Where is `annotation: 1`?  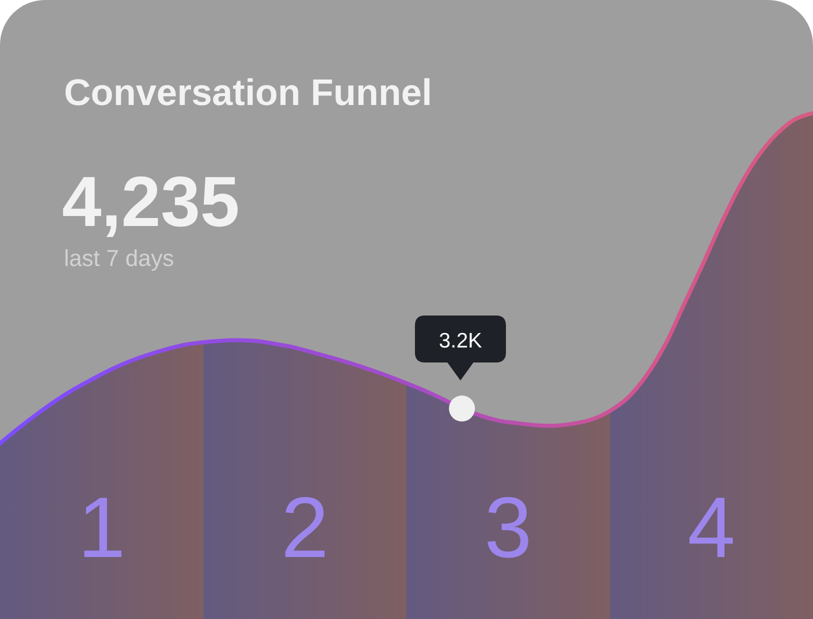
annotation: 1 is located at coordinates (102, 528).